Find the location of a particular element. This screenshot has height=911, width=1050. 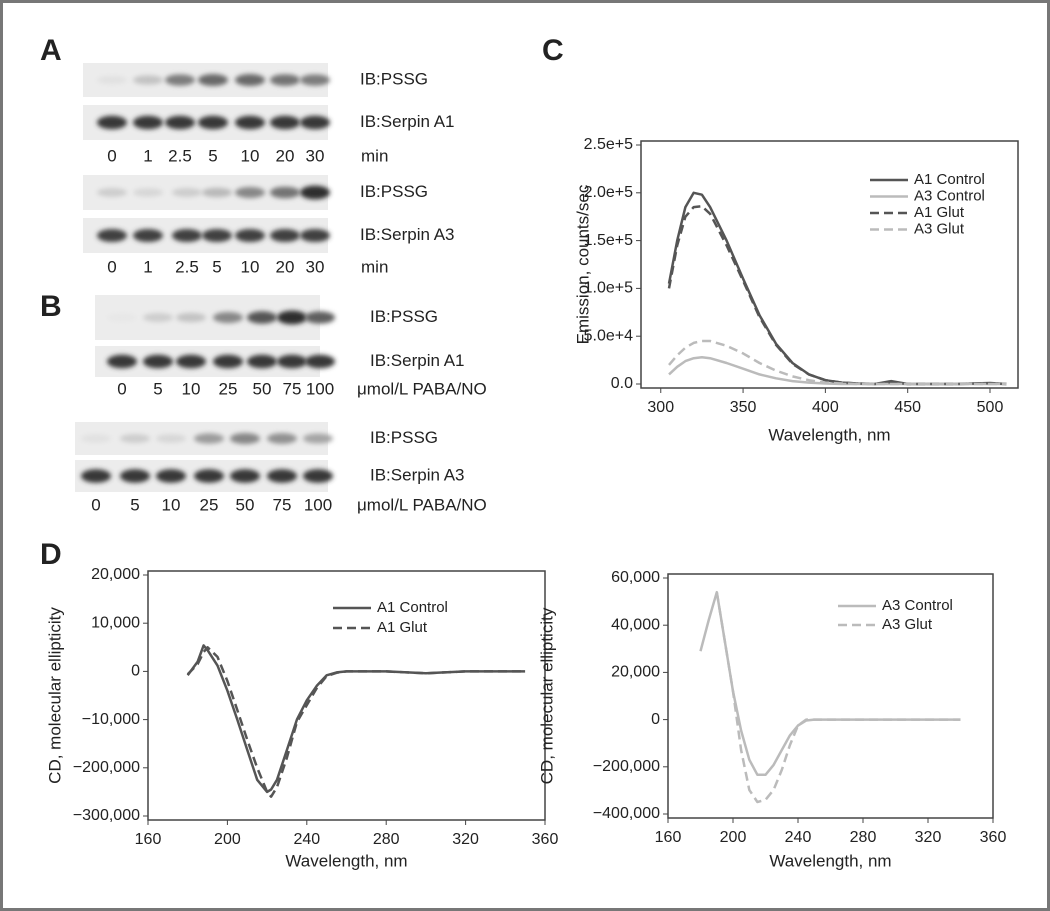

x-tick-label: 280 is located at coordinates (386, 839).